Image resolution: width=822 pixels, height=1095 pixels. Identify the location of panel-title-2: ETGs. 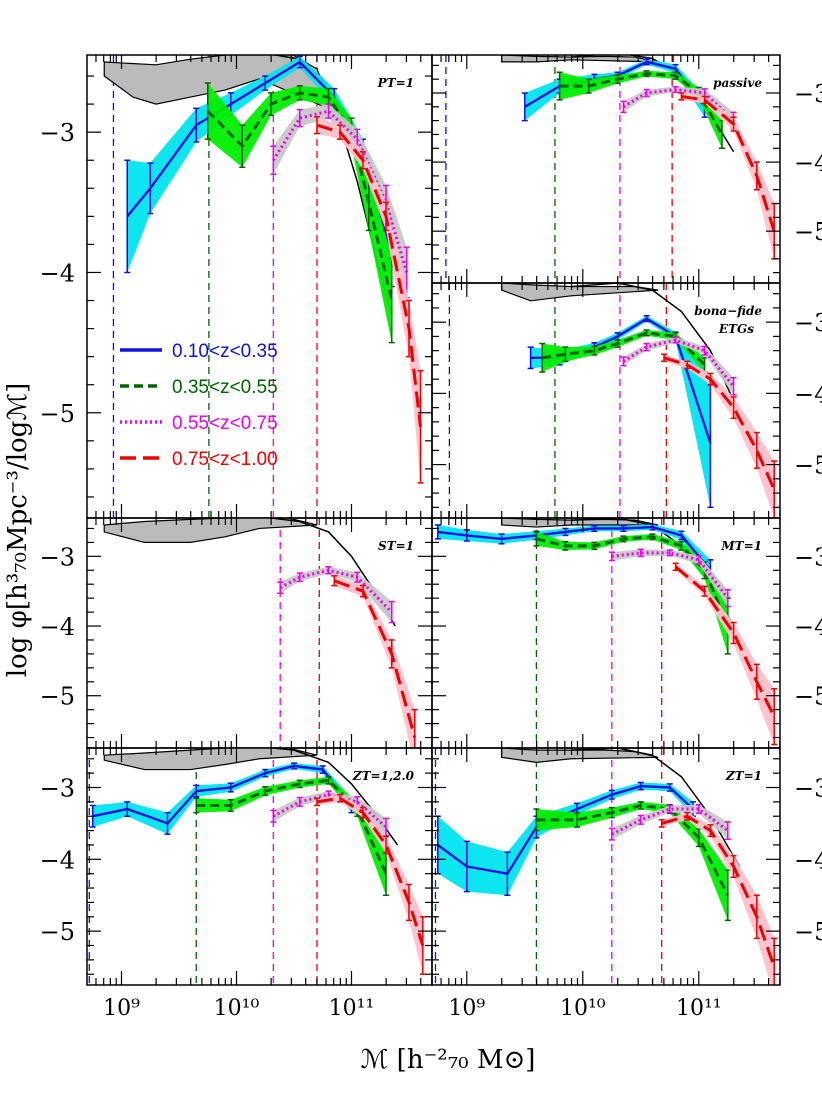
(736, 329).